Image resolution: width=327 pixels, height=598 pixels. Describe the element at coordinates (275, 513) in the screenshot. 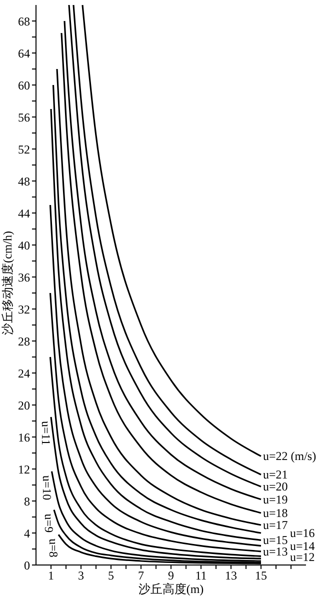

I see `series-label: u=18` at that location.